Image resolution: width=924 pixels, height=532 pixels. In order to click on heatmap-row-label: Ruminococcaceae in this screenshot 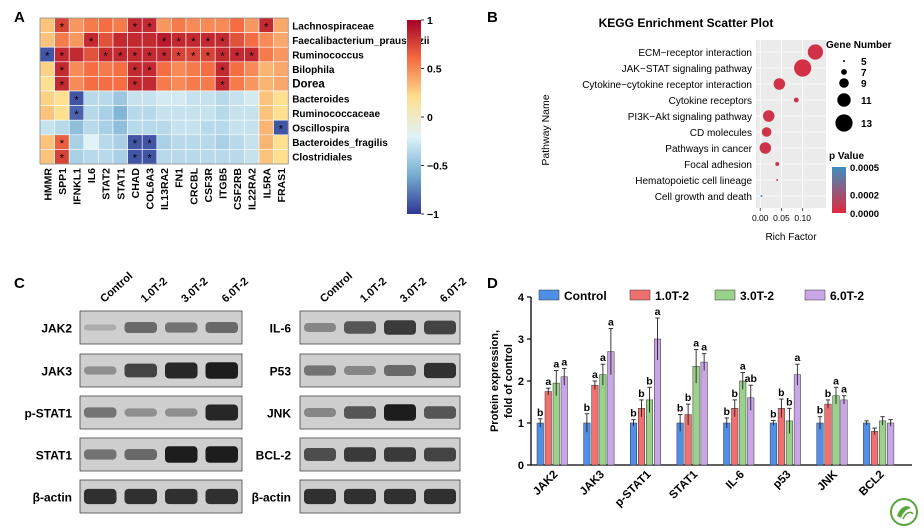, I will do `click(336, 114)`.